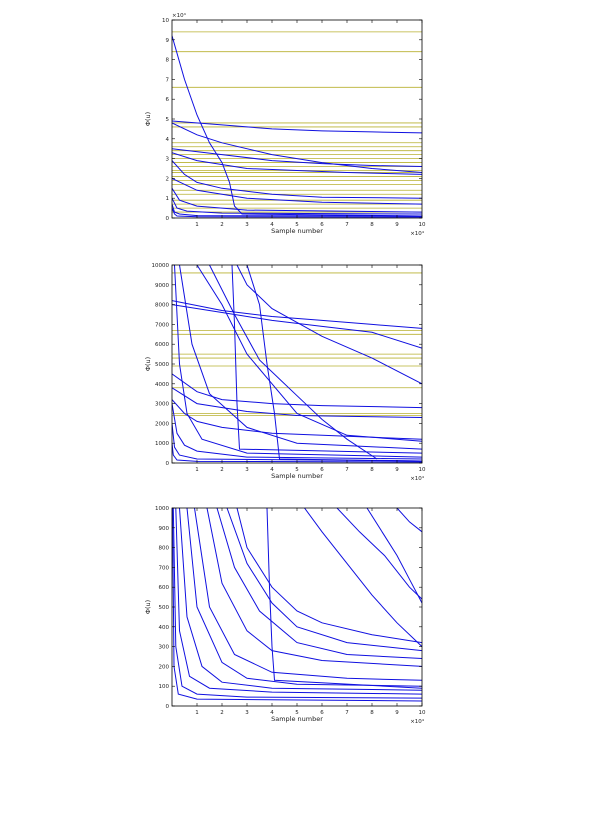 The image size is (598, 825). What do you see at coordinates (165, 21) in the screenshot?
I see `y-tick-label: 10` at bounding box center [165, 21].